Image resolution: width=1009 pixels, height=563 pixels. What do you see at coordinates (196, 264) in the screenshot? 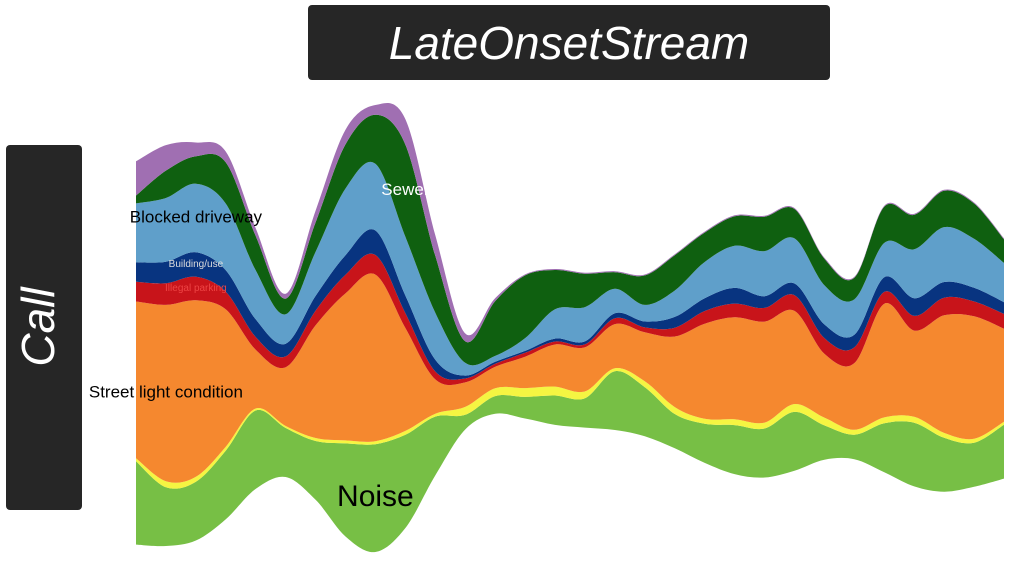
I see `stream-label-building-use: Building/use` at bounding box center [196, 264].